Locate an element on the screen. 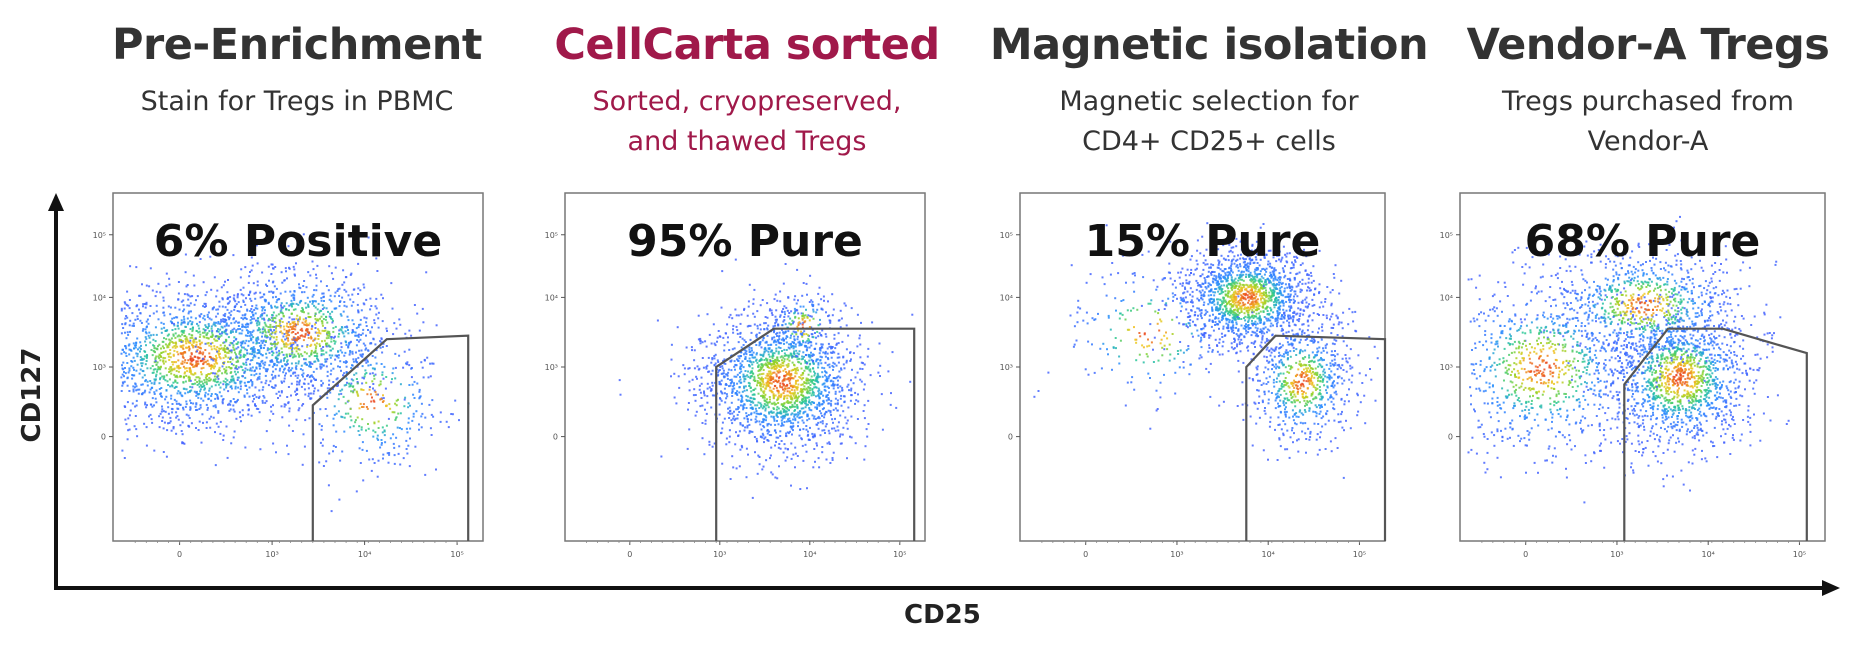 The height and width of the screenshot is (645, 1856). plot-frame is located at coordinates (298, 367).